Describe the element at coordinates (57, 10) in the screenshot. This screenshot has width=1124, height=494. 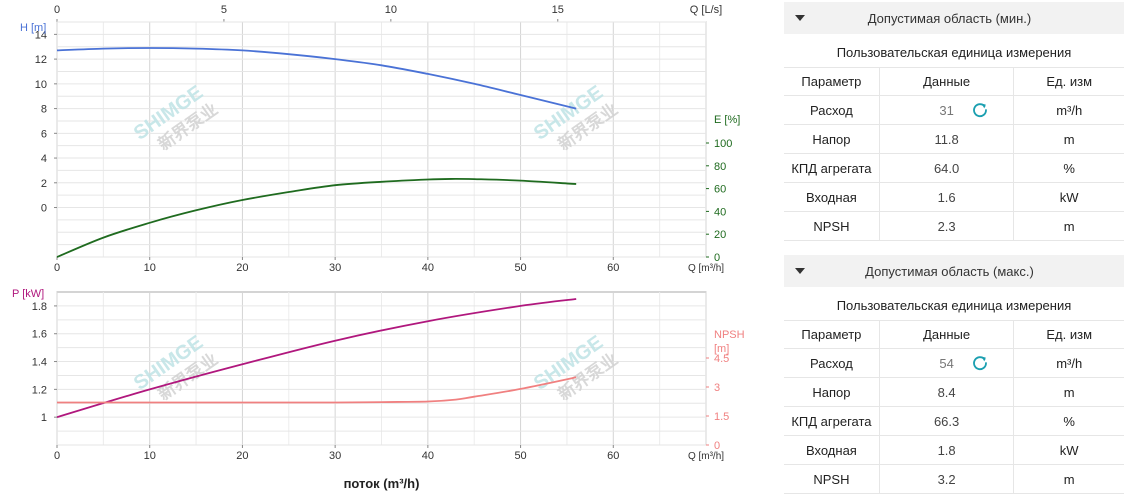
I see `top-tick-label: 0` at that location.